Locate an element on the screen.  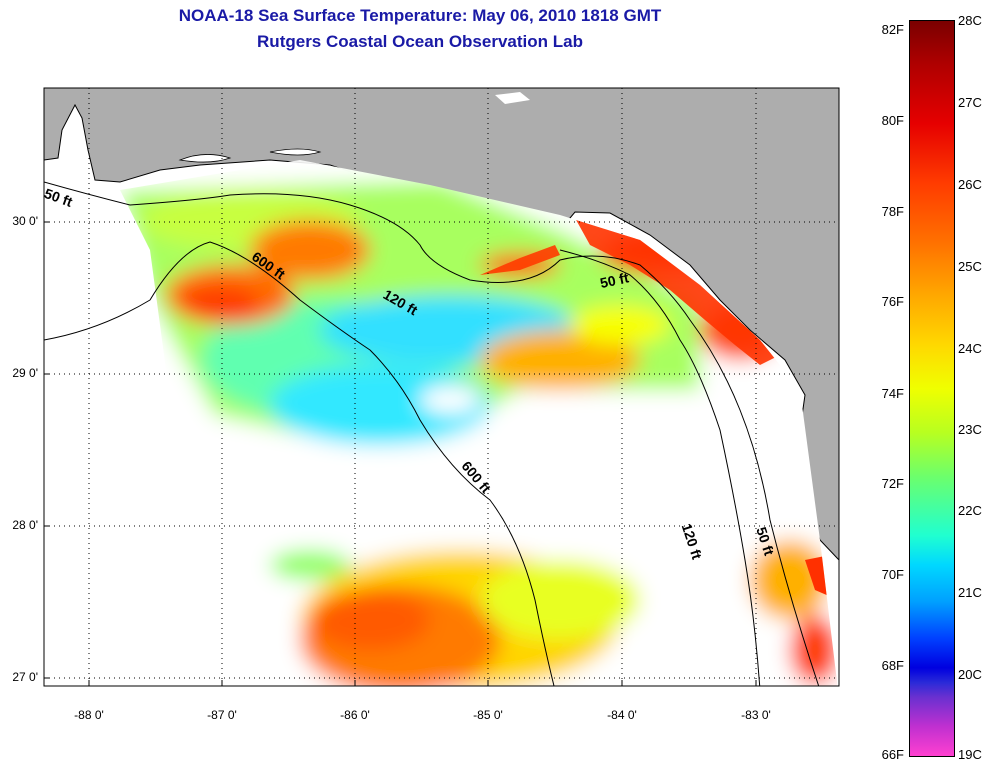
colorbar-c-label: 26C is located at coordinates (970, 184).